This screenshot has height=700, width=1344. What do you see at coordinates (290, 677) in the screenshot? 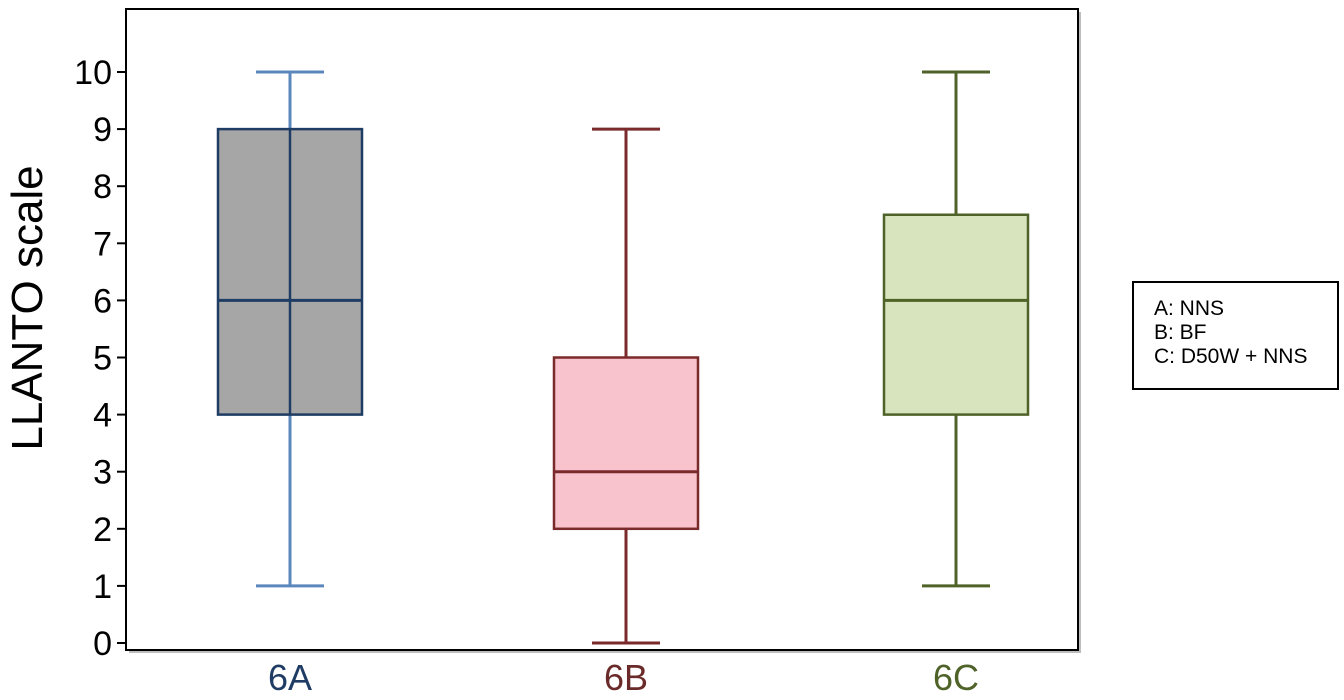
I see `x-category-label-6a: 6A` at bounding box center [290, 677].